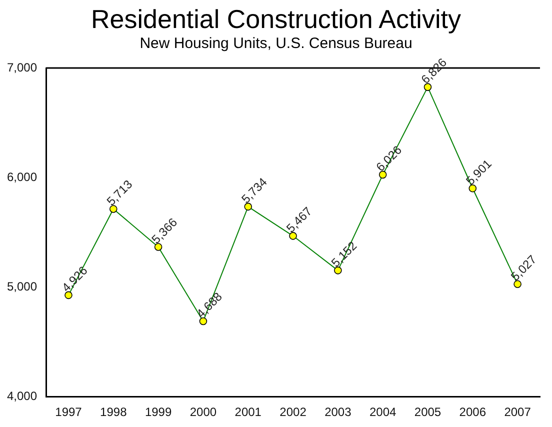 This screenshot has height=427, width=552. What do you see at coordinates (203, 412) in the screenshot?
I see `x-tick-label: 2000` at bounding box center [203, 412].